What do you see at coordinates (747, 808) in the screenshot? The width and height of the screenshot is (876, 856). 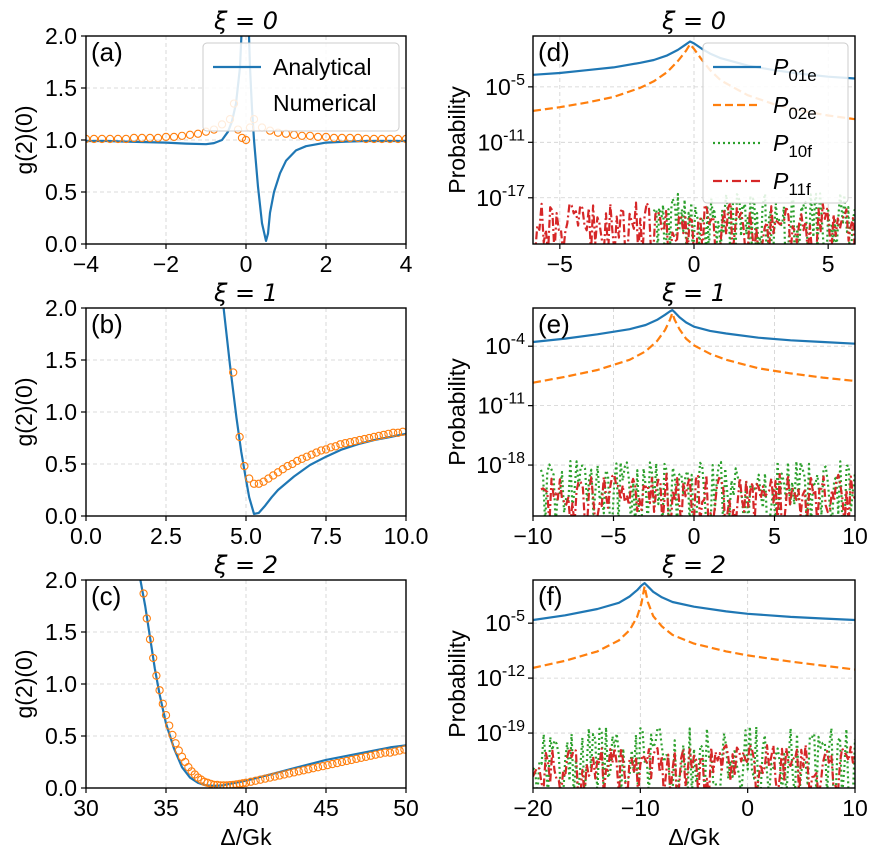 I see `x-tick-label: 0` at bounding box center [747, 808].